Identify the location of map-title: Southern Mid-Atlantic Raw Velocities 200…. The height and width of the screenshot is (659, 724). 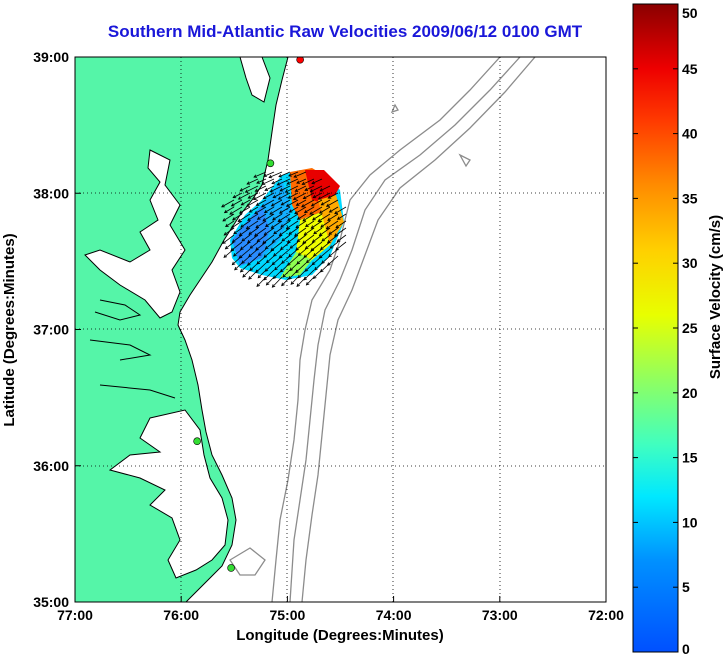
(345, 31).